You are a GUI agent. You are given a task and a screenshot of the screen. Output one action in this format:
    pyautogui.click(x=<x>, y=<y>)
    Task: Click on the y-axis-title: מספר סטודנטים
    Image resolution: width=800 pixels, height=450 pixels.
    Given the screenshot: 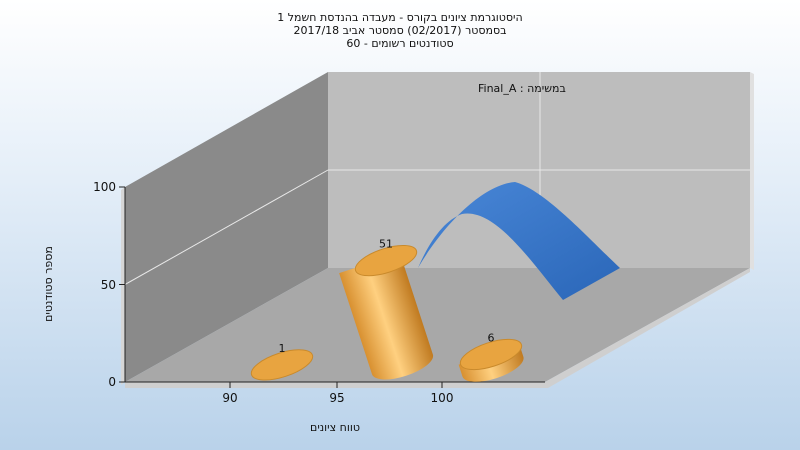 What is the action you would take?
    pyautogui.click(x=48, y=284)
    